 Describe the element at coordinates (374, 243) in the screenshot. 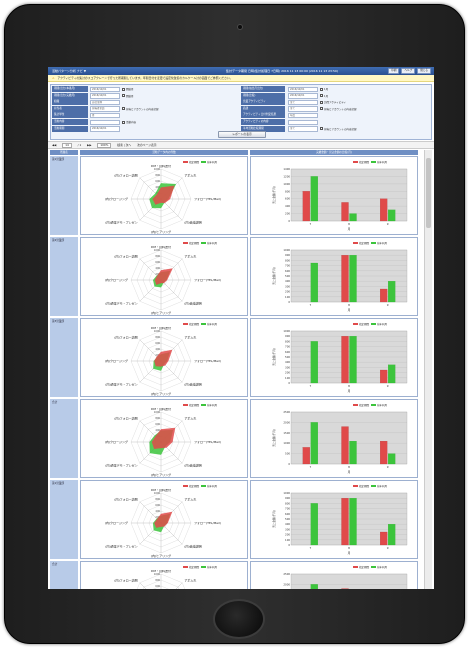

I see `legend-swatch-previous` at that location.